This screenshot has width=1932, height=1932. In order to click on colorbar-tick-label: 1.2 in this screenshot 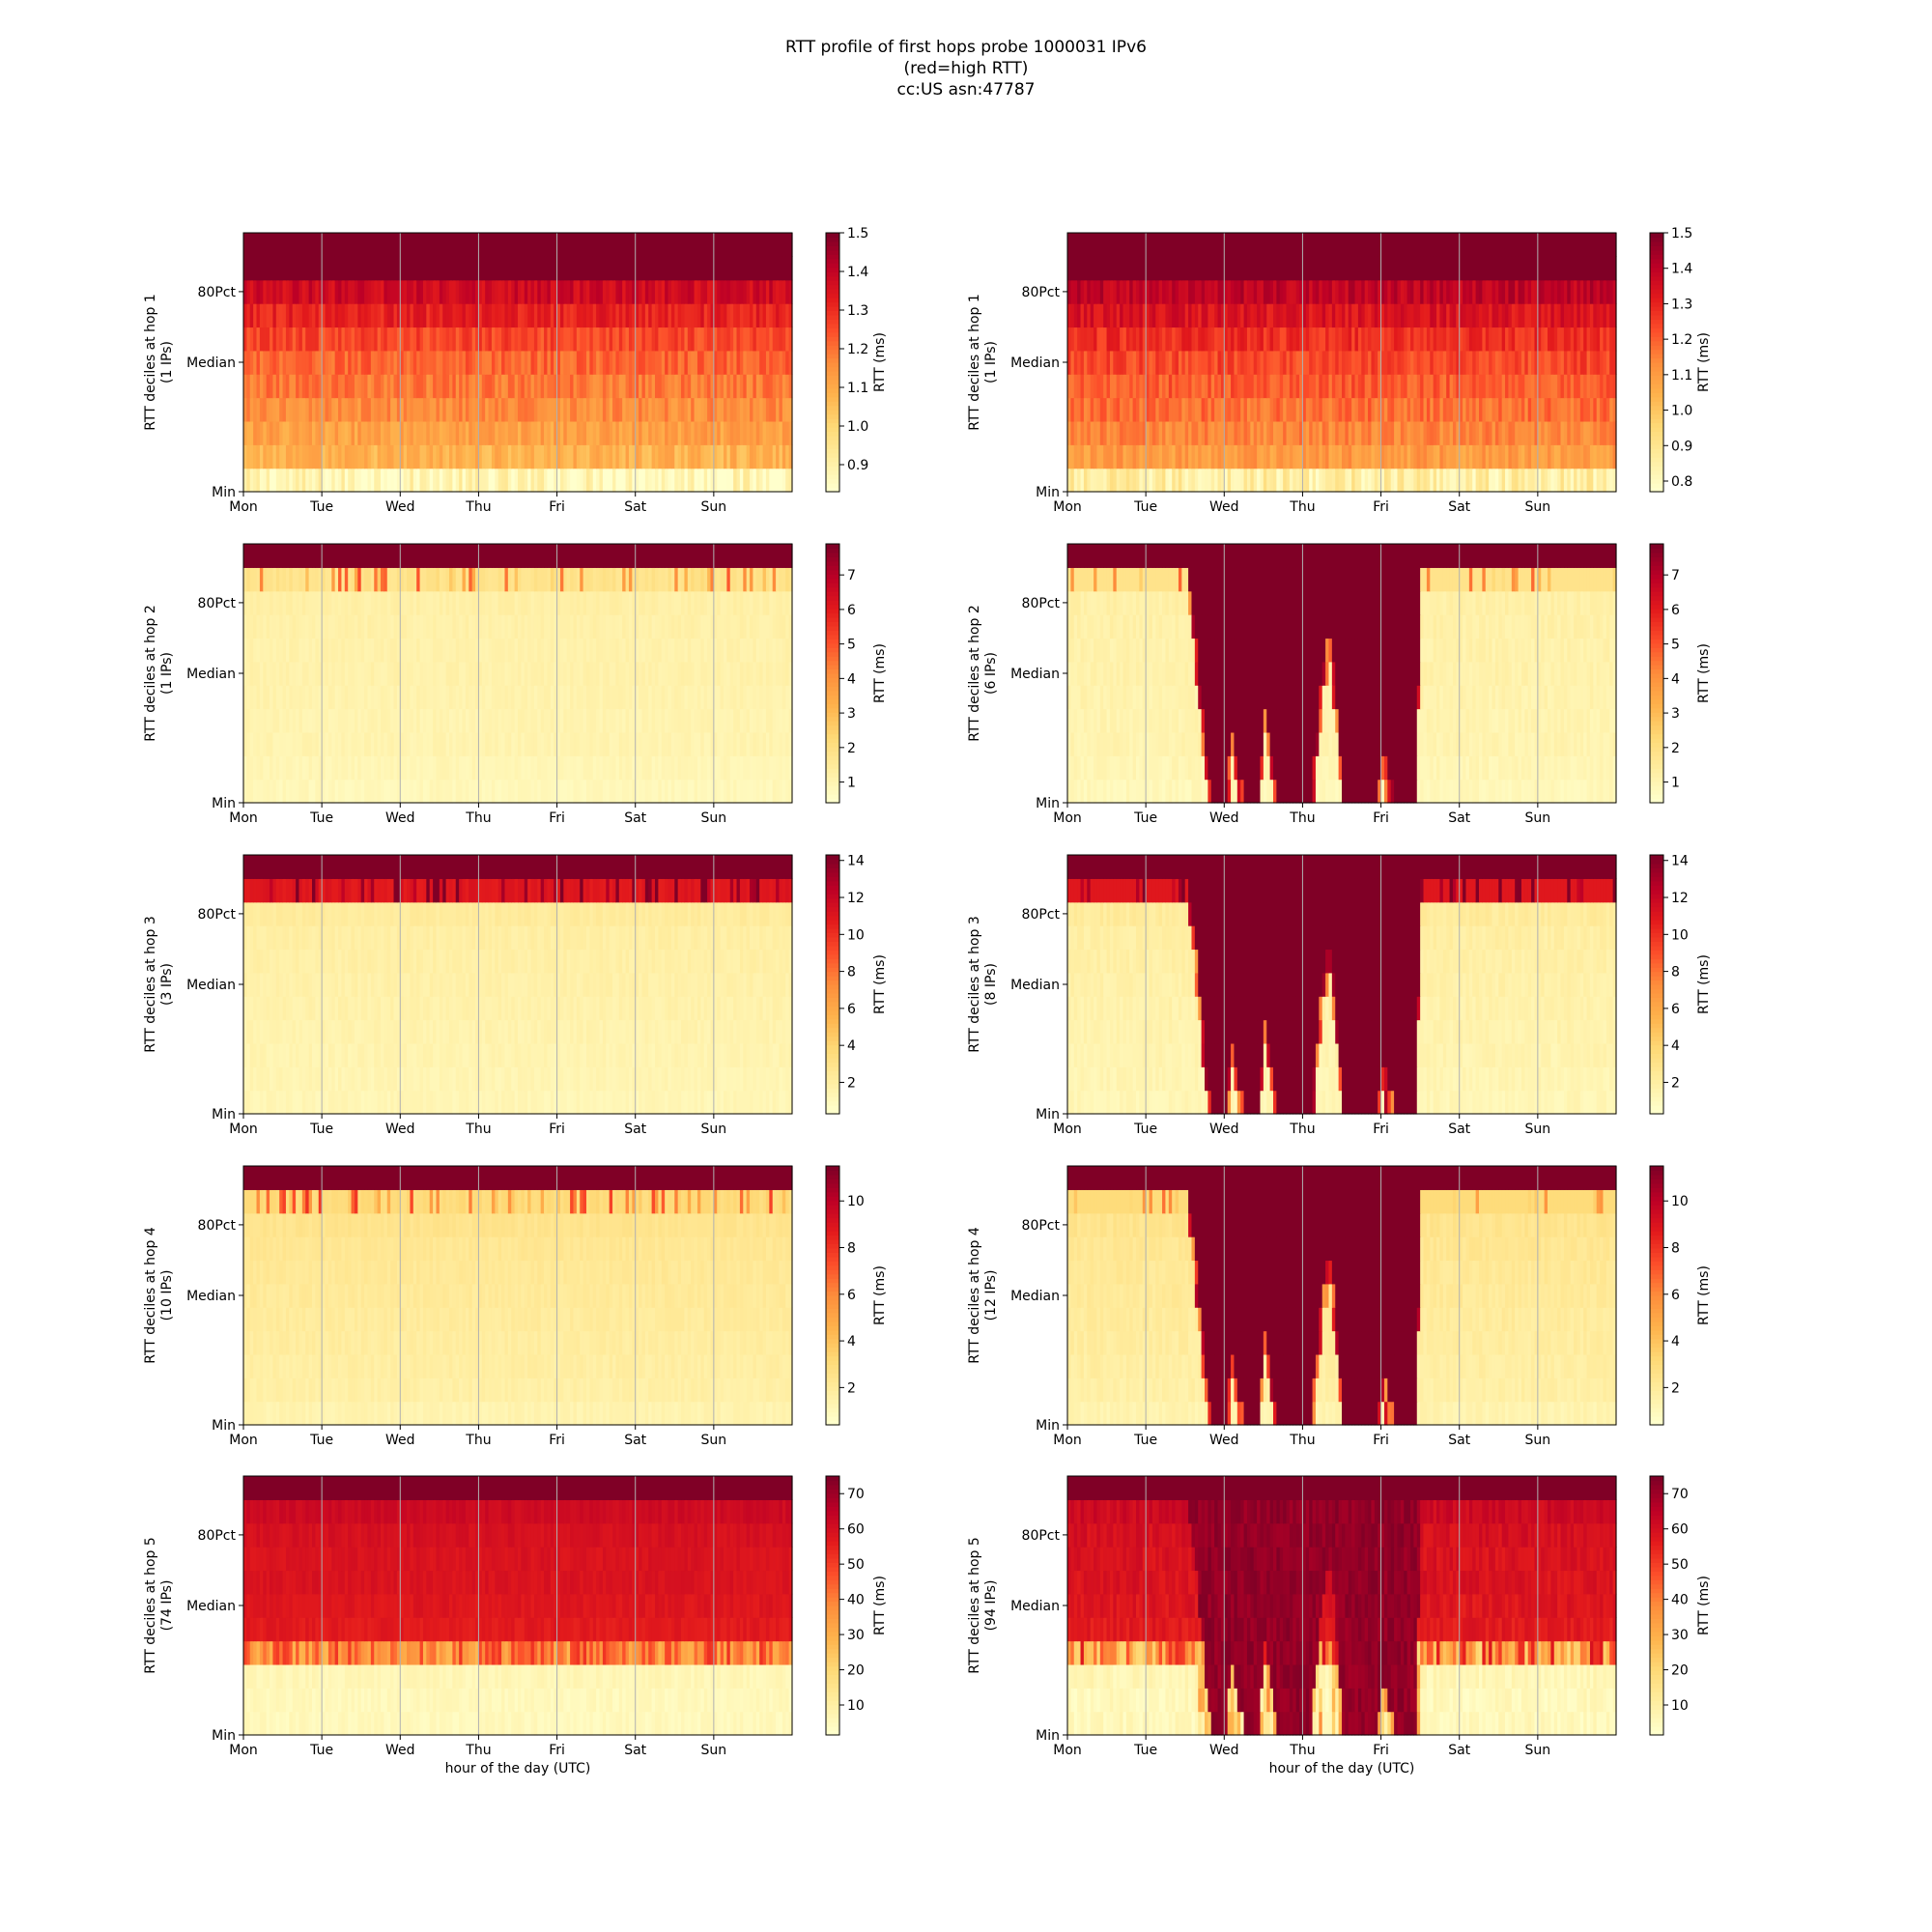, I will do `click(857, 349)`.